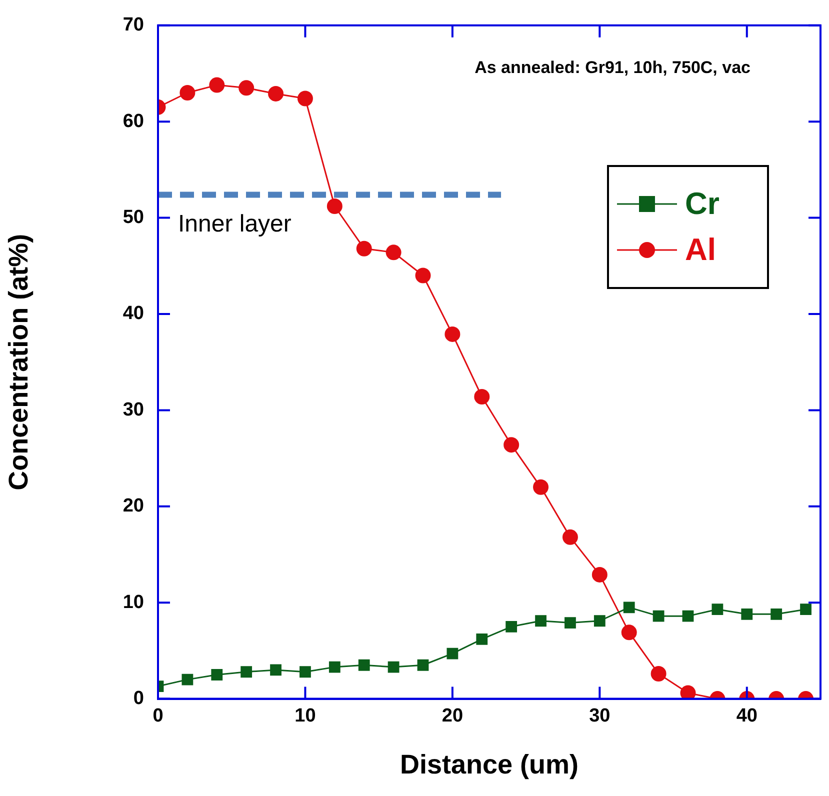 The height and width of the screenshot is (796, 829). What do you see at coordinates (700, 250) in the screenshot?
I see `legend-label: Al` at bounding box center [700, 250].